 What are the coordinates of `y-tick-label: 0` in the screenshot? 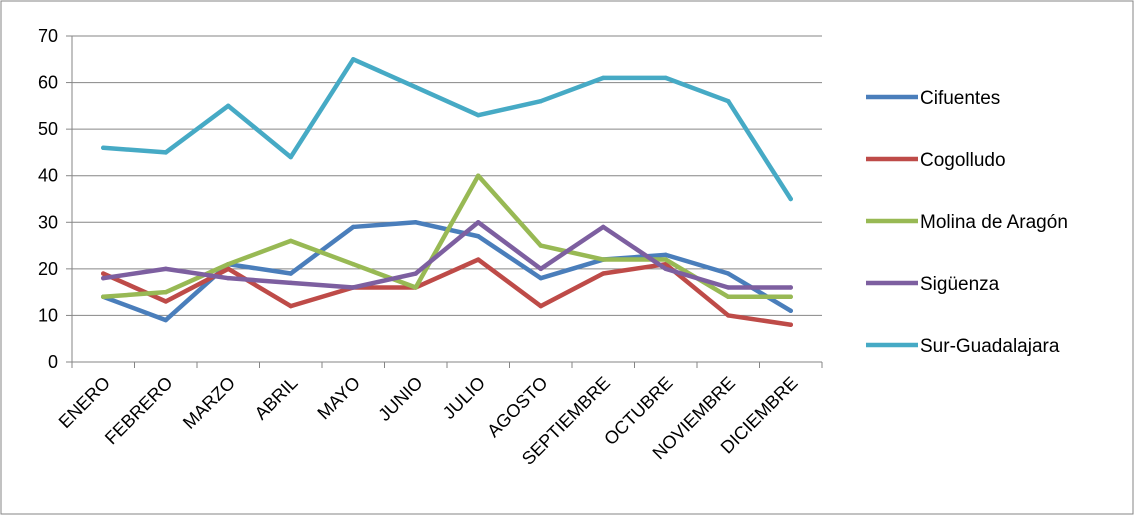 It's located at (53, 362).